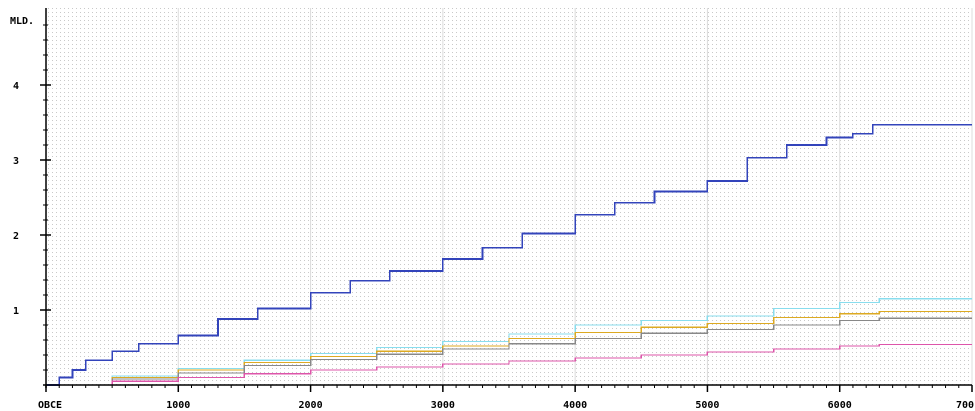  I want to click on x-tick-label-6: 6000, so click(840, 405).